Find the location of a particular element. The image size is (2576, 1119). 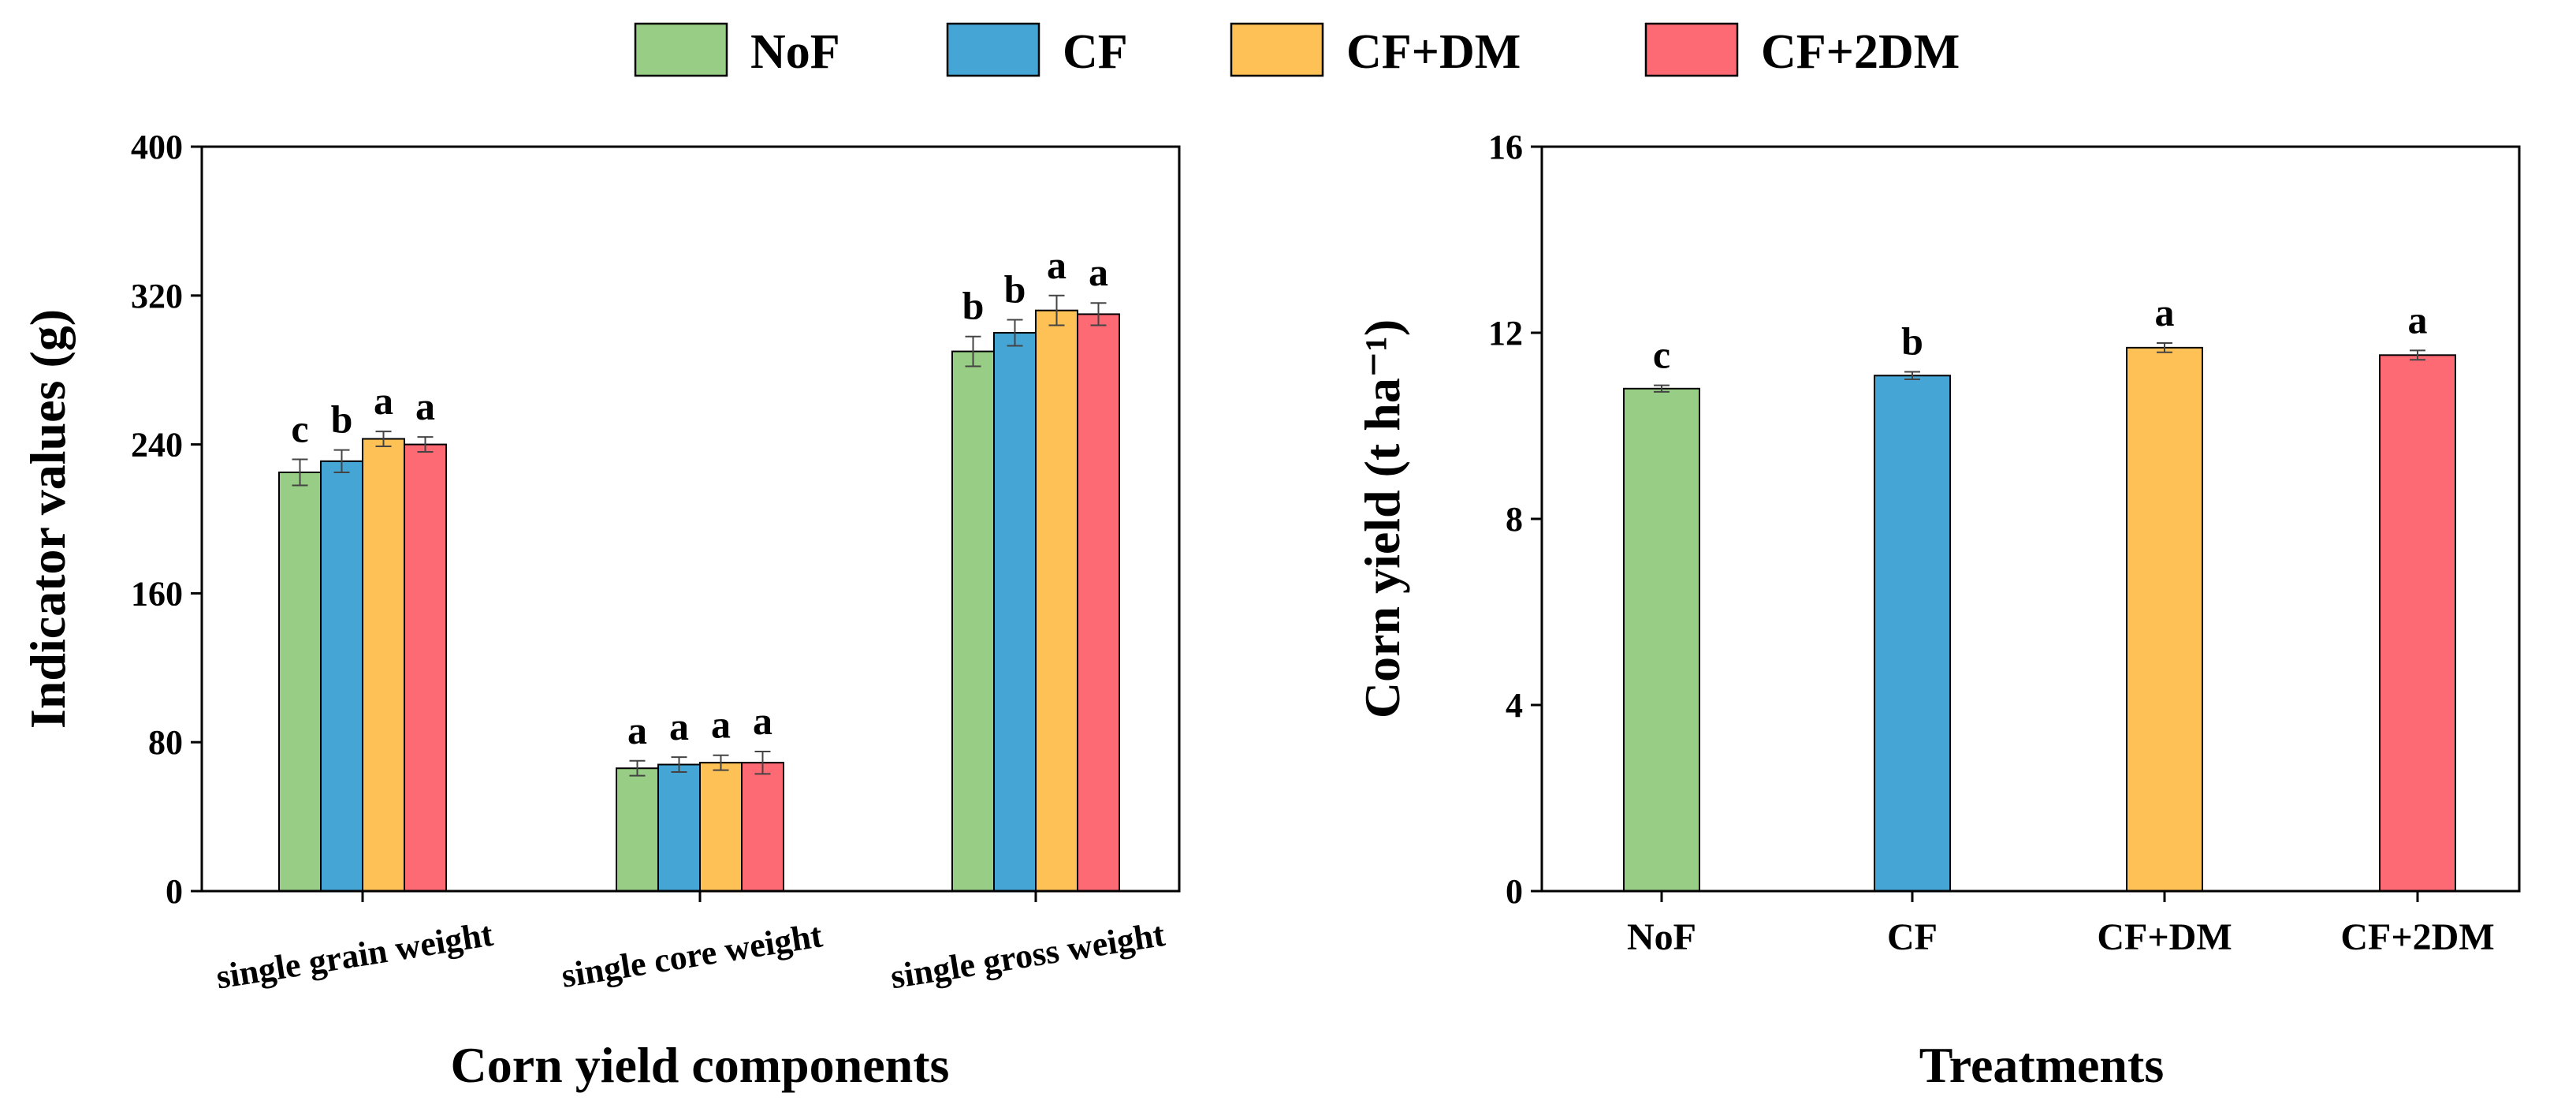

right-x-tick-label: CF+DM is located at coordinates (2164, 937).